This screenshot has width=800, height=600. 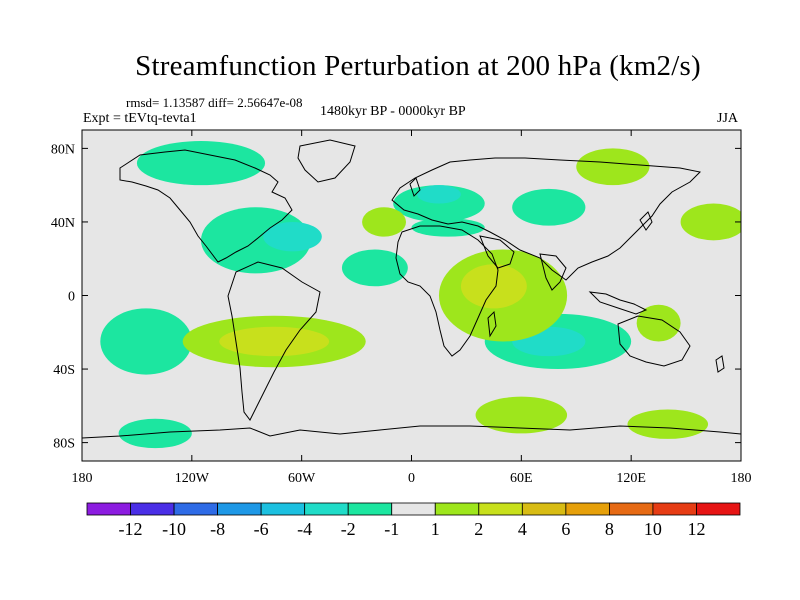 What do you see at coordinates (646, 221) in the screenshot?
I see `coastline-japan` at bounding box center [646, 221].